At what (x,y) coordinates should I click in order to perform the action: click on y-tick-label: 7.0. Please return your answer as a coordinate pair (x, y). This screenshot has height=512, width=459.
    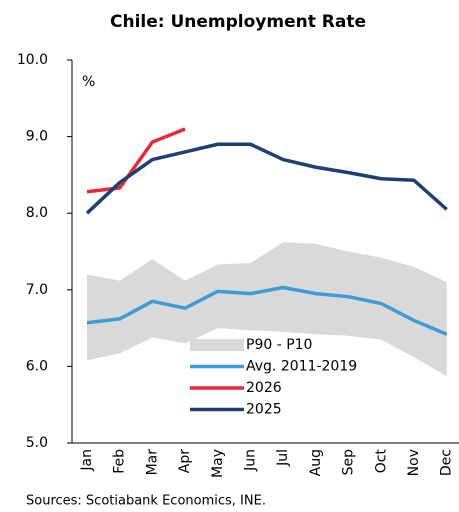
    Looking at the image, I should click on (37, 290).